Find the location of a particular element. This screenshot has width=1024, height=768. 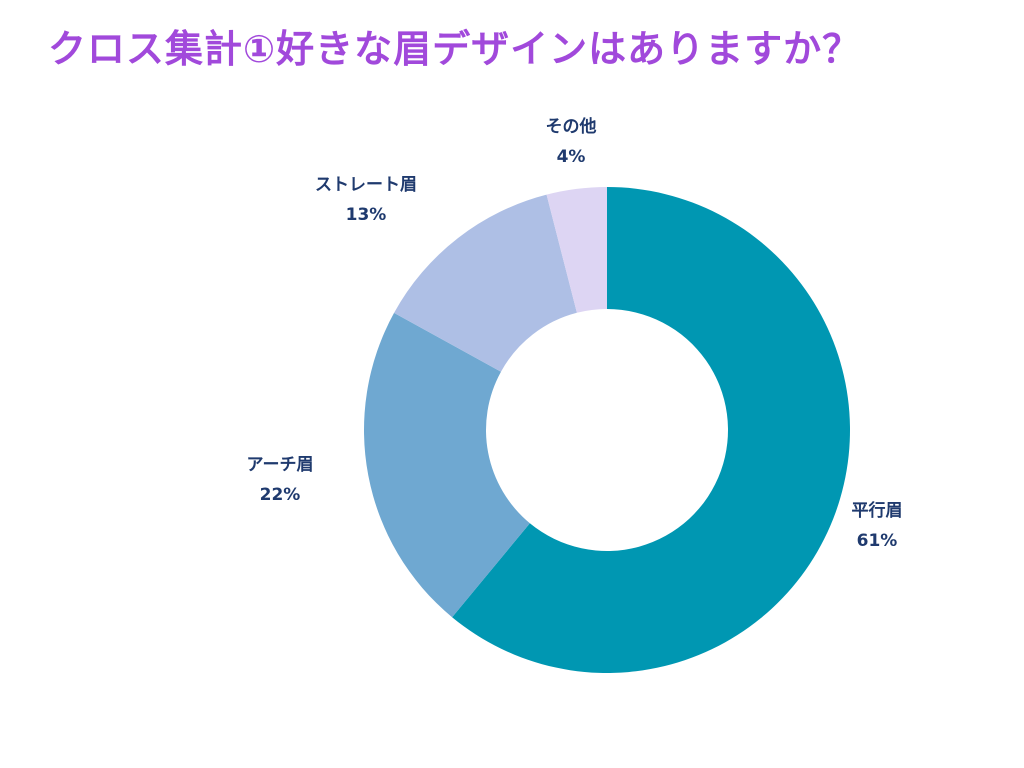

slice-label-name: その他 is located at coordinates (571, 126).